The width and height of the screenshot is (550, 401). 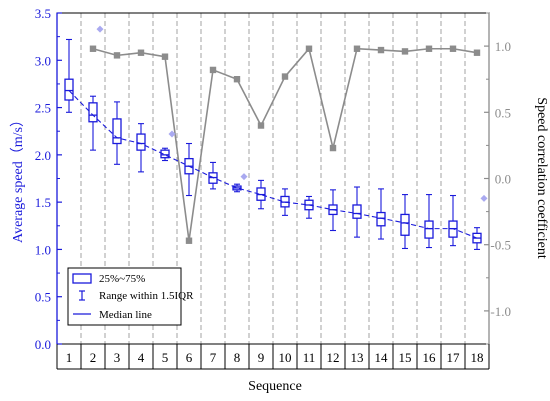 What do you see at coordinates (82, 278) in the screenshot?
I see `legend-box-symbol` at bounding box center [82, 278].